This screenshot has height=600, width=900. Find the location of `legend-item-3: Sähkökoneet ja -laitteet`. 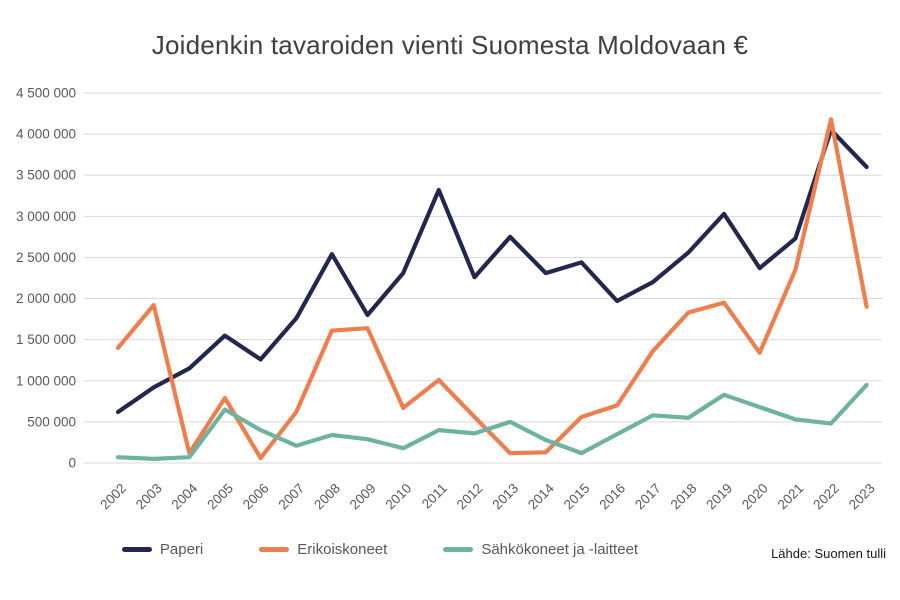

legend-item-3: Sähkökoneet ja -laitteet is located at coordinates (540, 549).